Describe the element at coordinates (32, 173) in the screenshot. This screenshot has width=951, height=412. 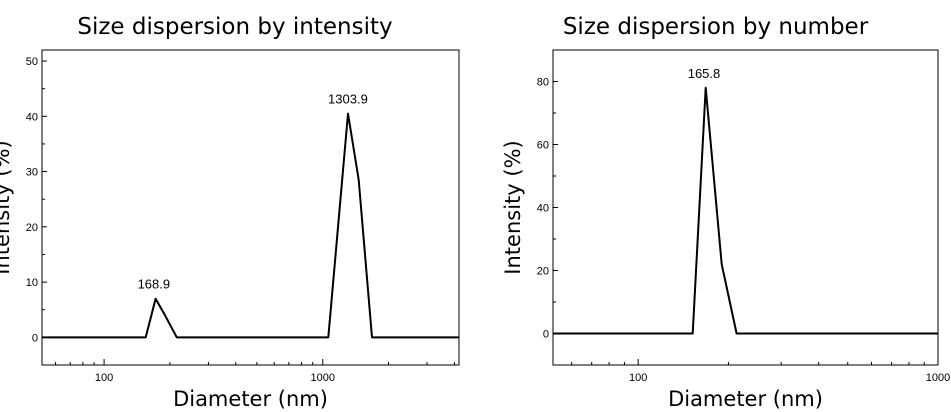
I see `y-tick-label: 30` at that location.